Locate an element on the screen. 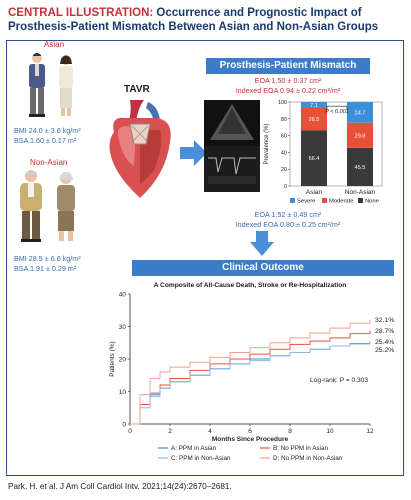 The image size is (411, 500). bar-legend-label: None is located at coordinates (372, 202).